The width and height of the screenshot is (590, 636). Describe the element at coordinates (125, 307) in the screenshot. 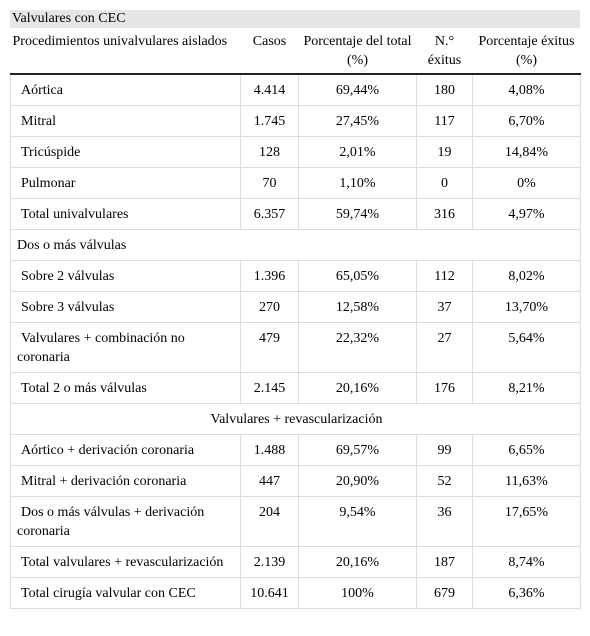

I see `table-cell: Sobre 3 válvulas` at that location.